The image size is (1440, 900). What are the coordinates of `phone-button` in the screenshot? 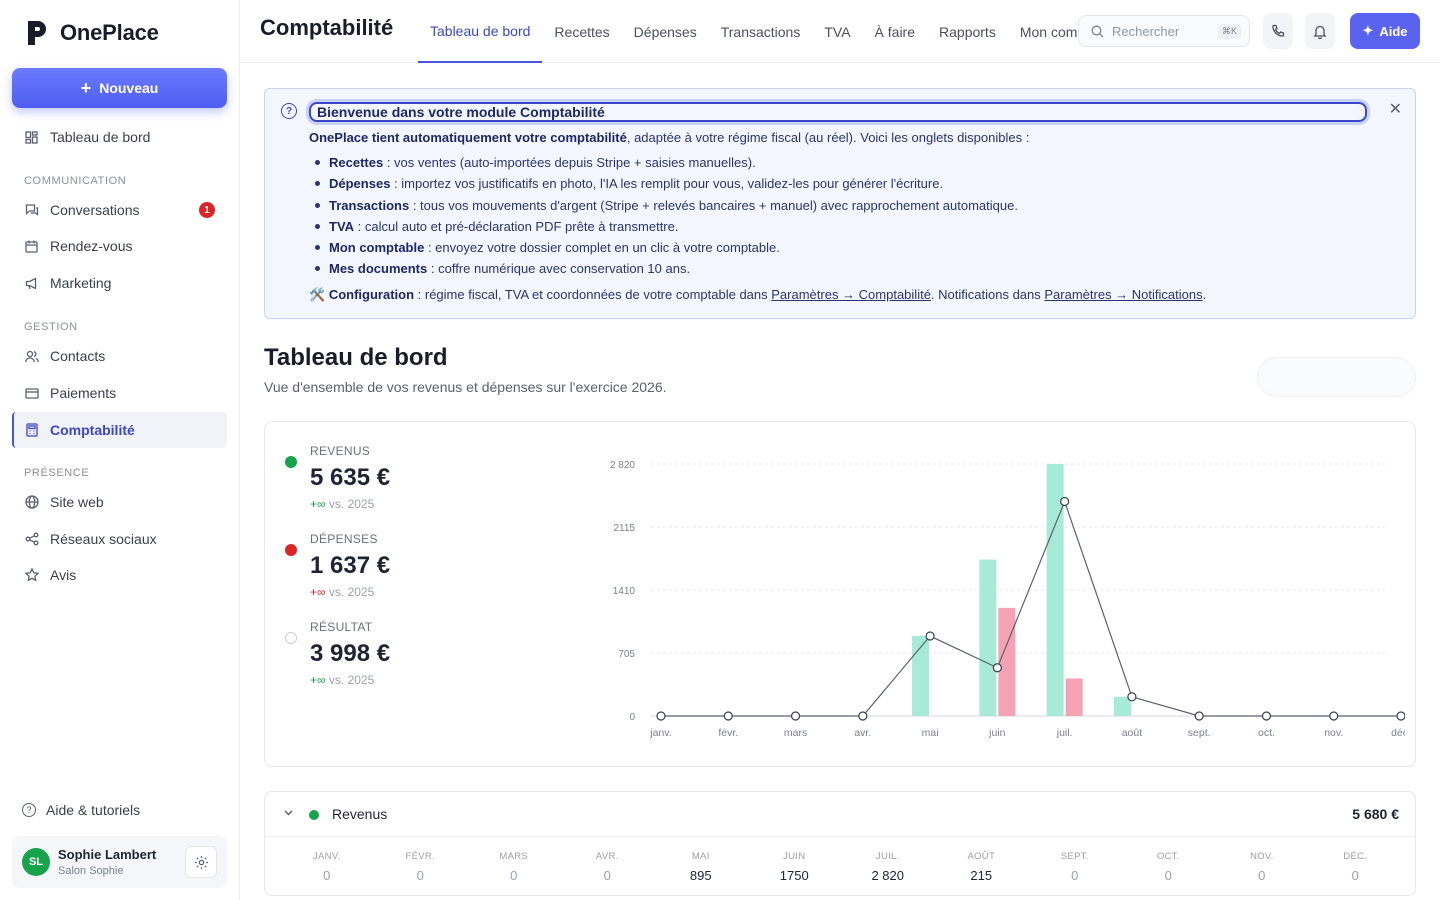 It's located at (1278, 31).